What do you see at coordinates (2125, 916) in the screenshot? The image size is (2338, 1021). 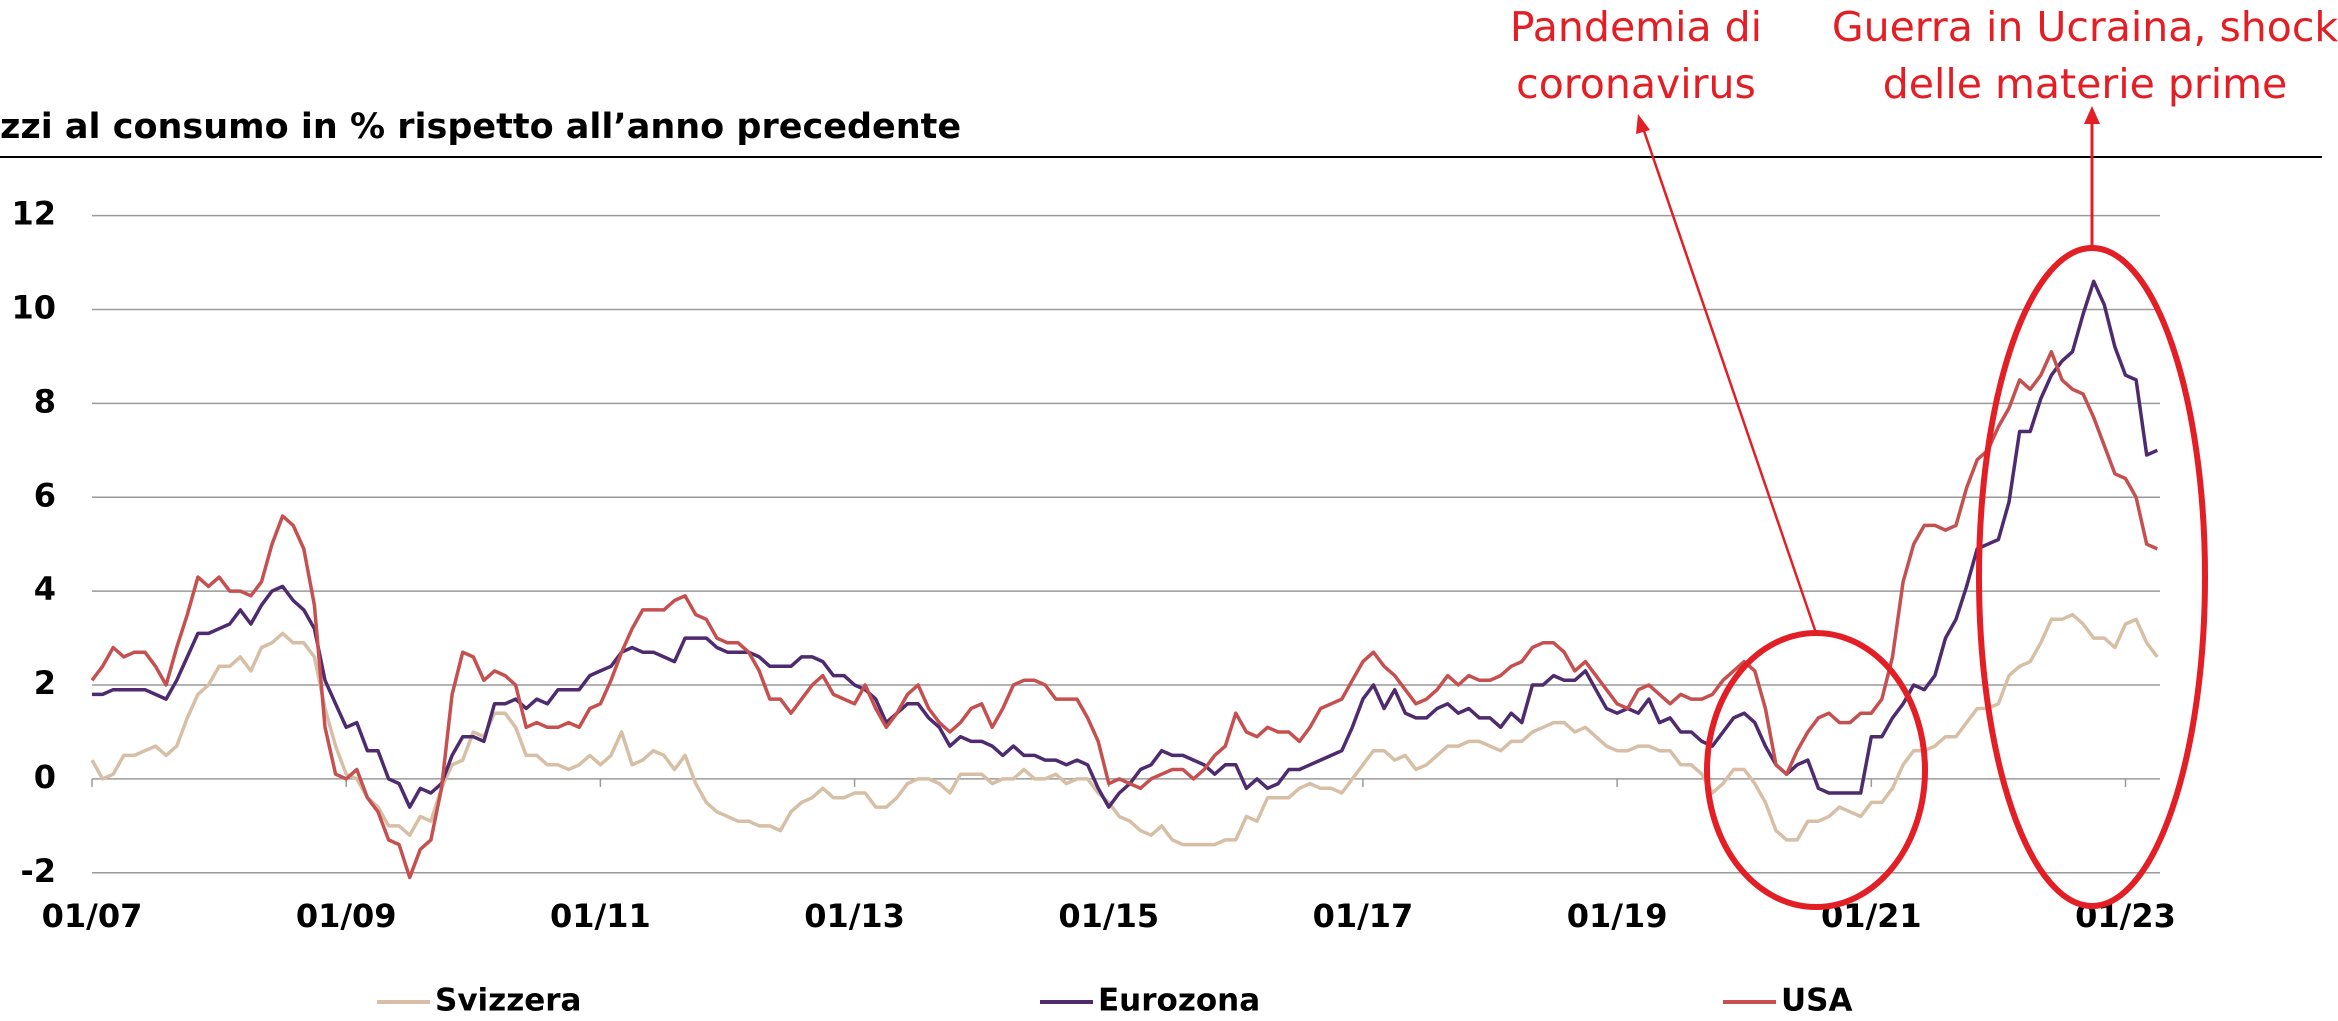 I see `x-tick-label: 01/23` at bounding box center [2125, 916].